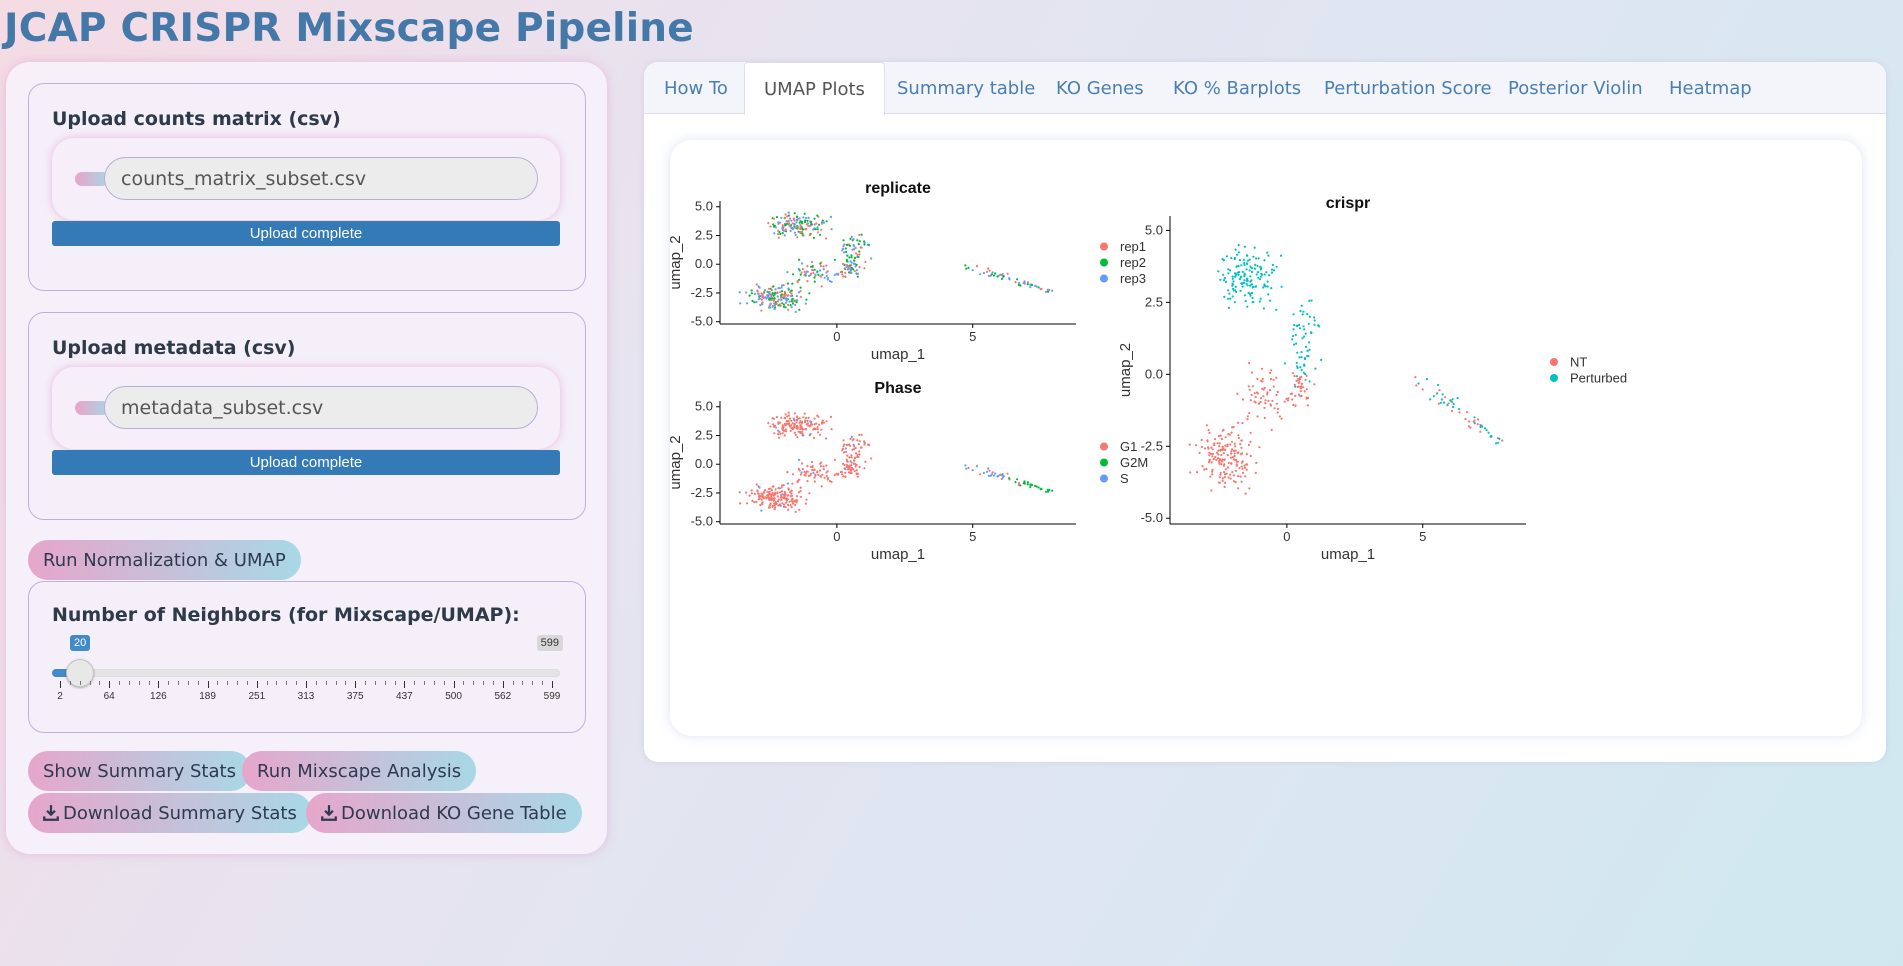 This screenshot has height=966, width=1903. What do you see at coordinates (170, 813) in the screenshot?
I see `download-summary-button: Download Summary Stats` at bounding box center [170, 813].